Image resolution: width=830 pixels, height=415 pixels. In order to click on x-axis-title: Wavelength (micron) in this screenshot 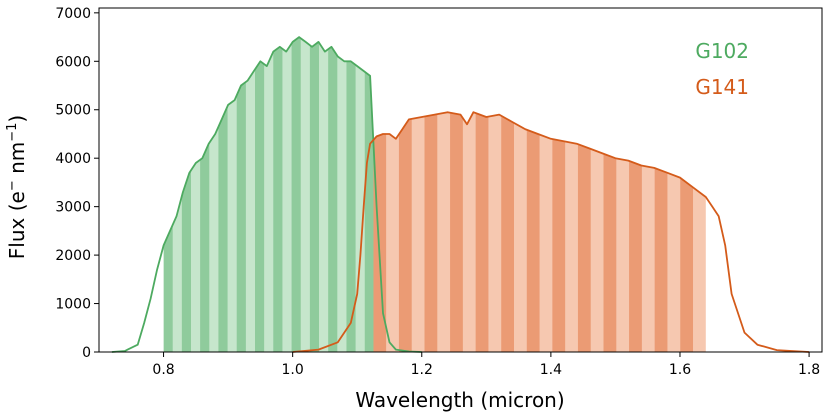, I will do `click(459, 400)`.